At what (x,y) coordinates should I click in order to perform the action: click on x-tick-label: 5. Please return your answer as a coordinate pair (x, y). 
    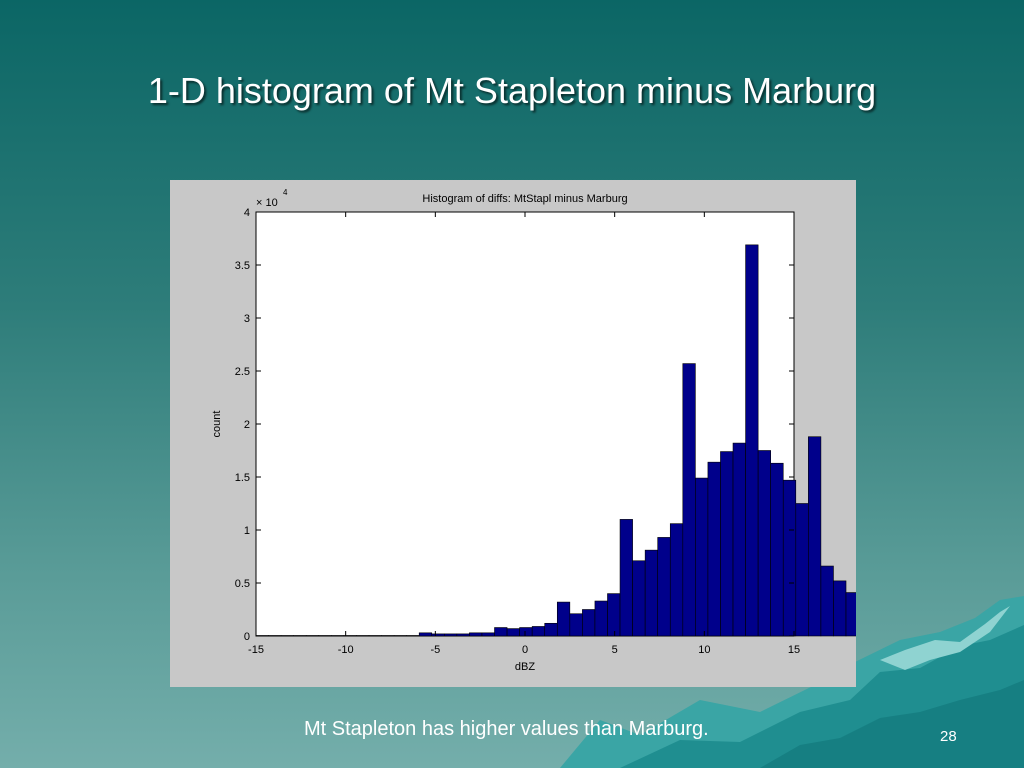
    Looking at the image, I should click on (615, 650).